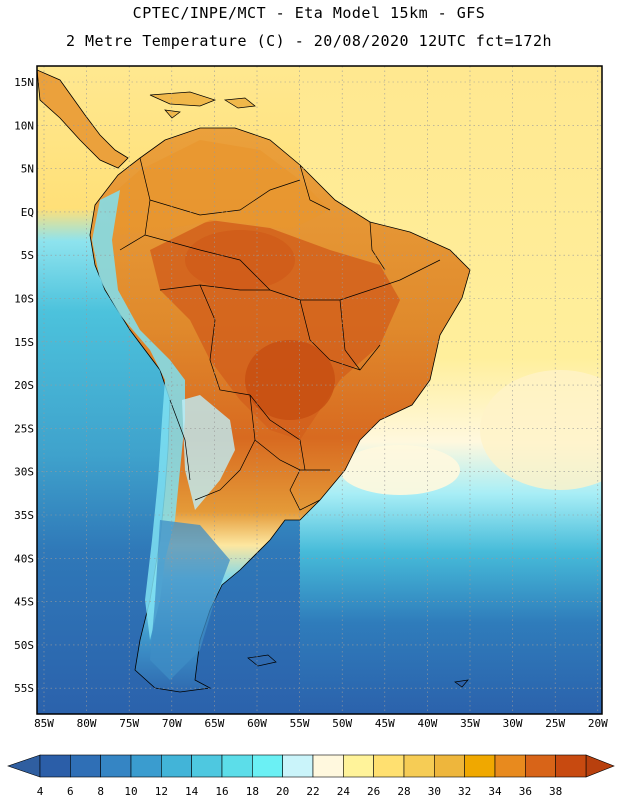 This screenshot has height=800, width=618. What do you see at coordinates (344, 791) in the screenshot?
I see `colorbar-tick-label: 24` at bounding box center [344, 791].